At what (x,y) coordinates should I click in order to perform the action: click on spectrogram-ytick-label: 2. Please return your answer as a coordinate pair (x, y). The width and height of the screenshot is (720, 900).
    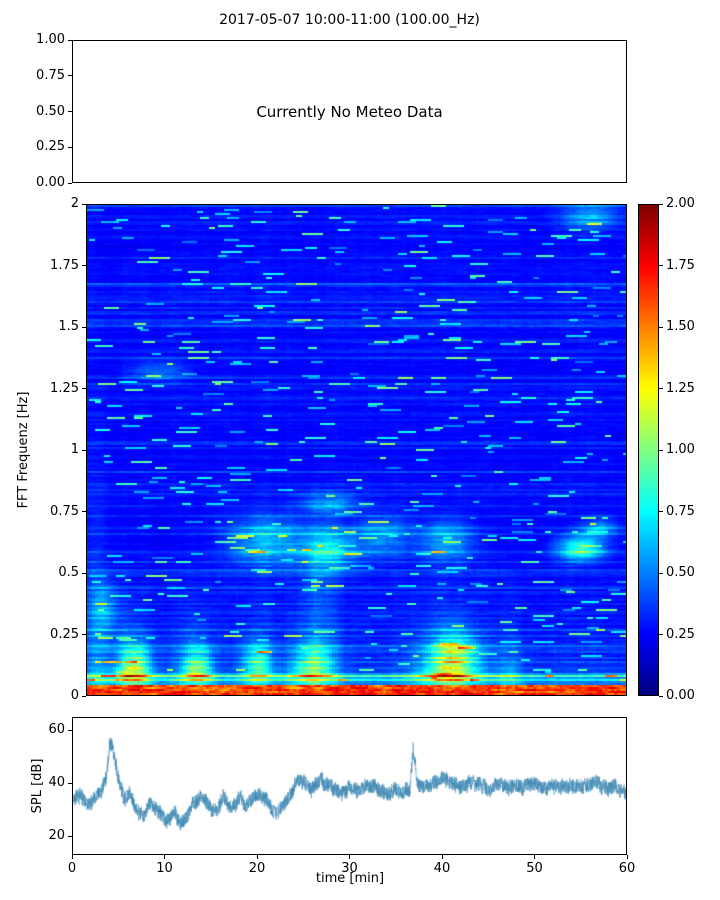
    Looking at the image, I should click on (74, 203).